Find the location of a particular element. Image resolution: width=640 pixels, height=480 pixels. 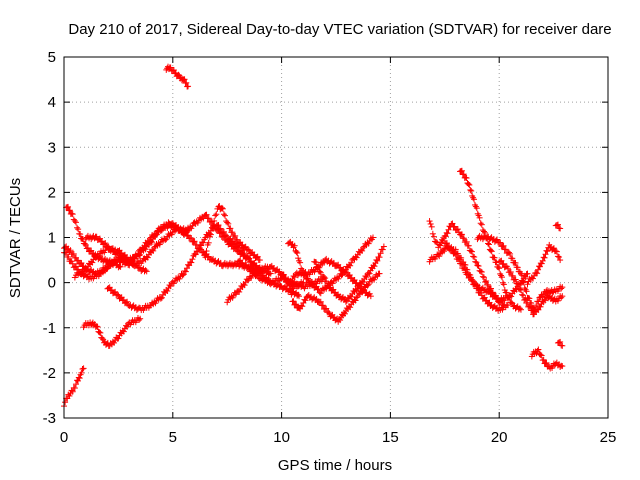

y-tick-label: 0 is located at coordinates (52, 283).